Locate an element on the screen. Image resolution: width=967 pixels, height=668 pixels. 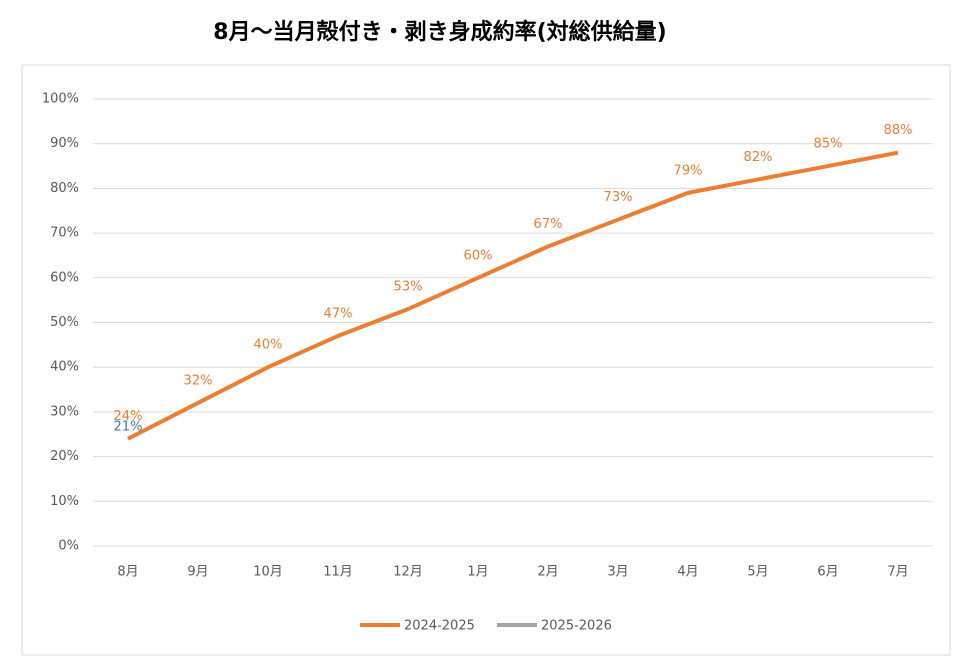
x-tick-label: 2月 is located at coordinates (547, 572).